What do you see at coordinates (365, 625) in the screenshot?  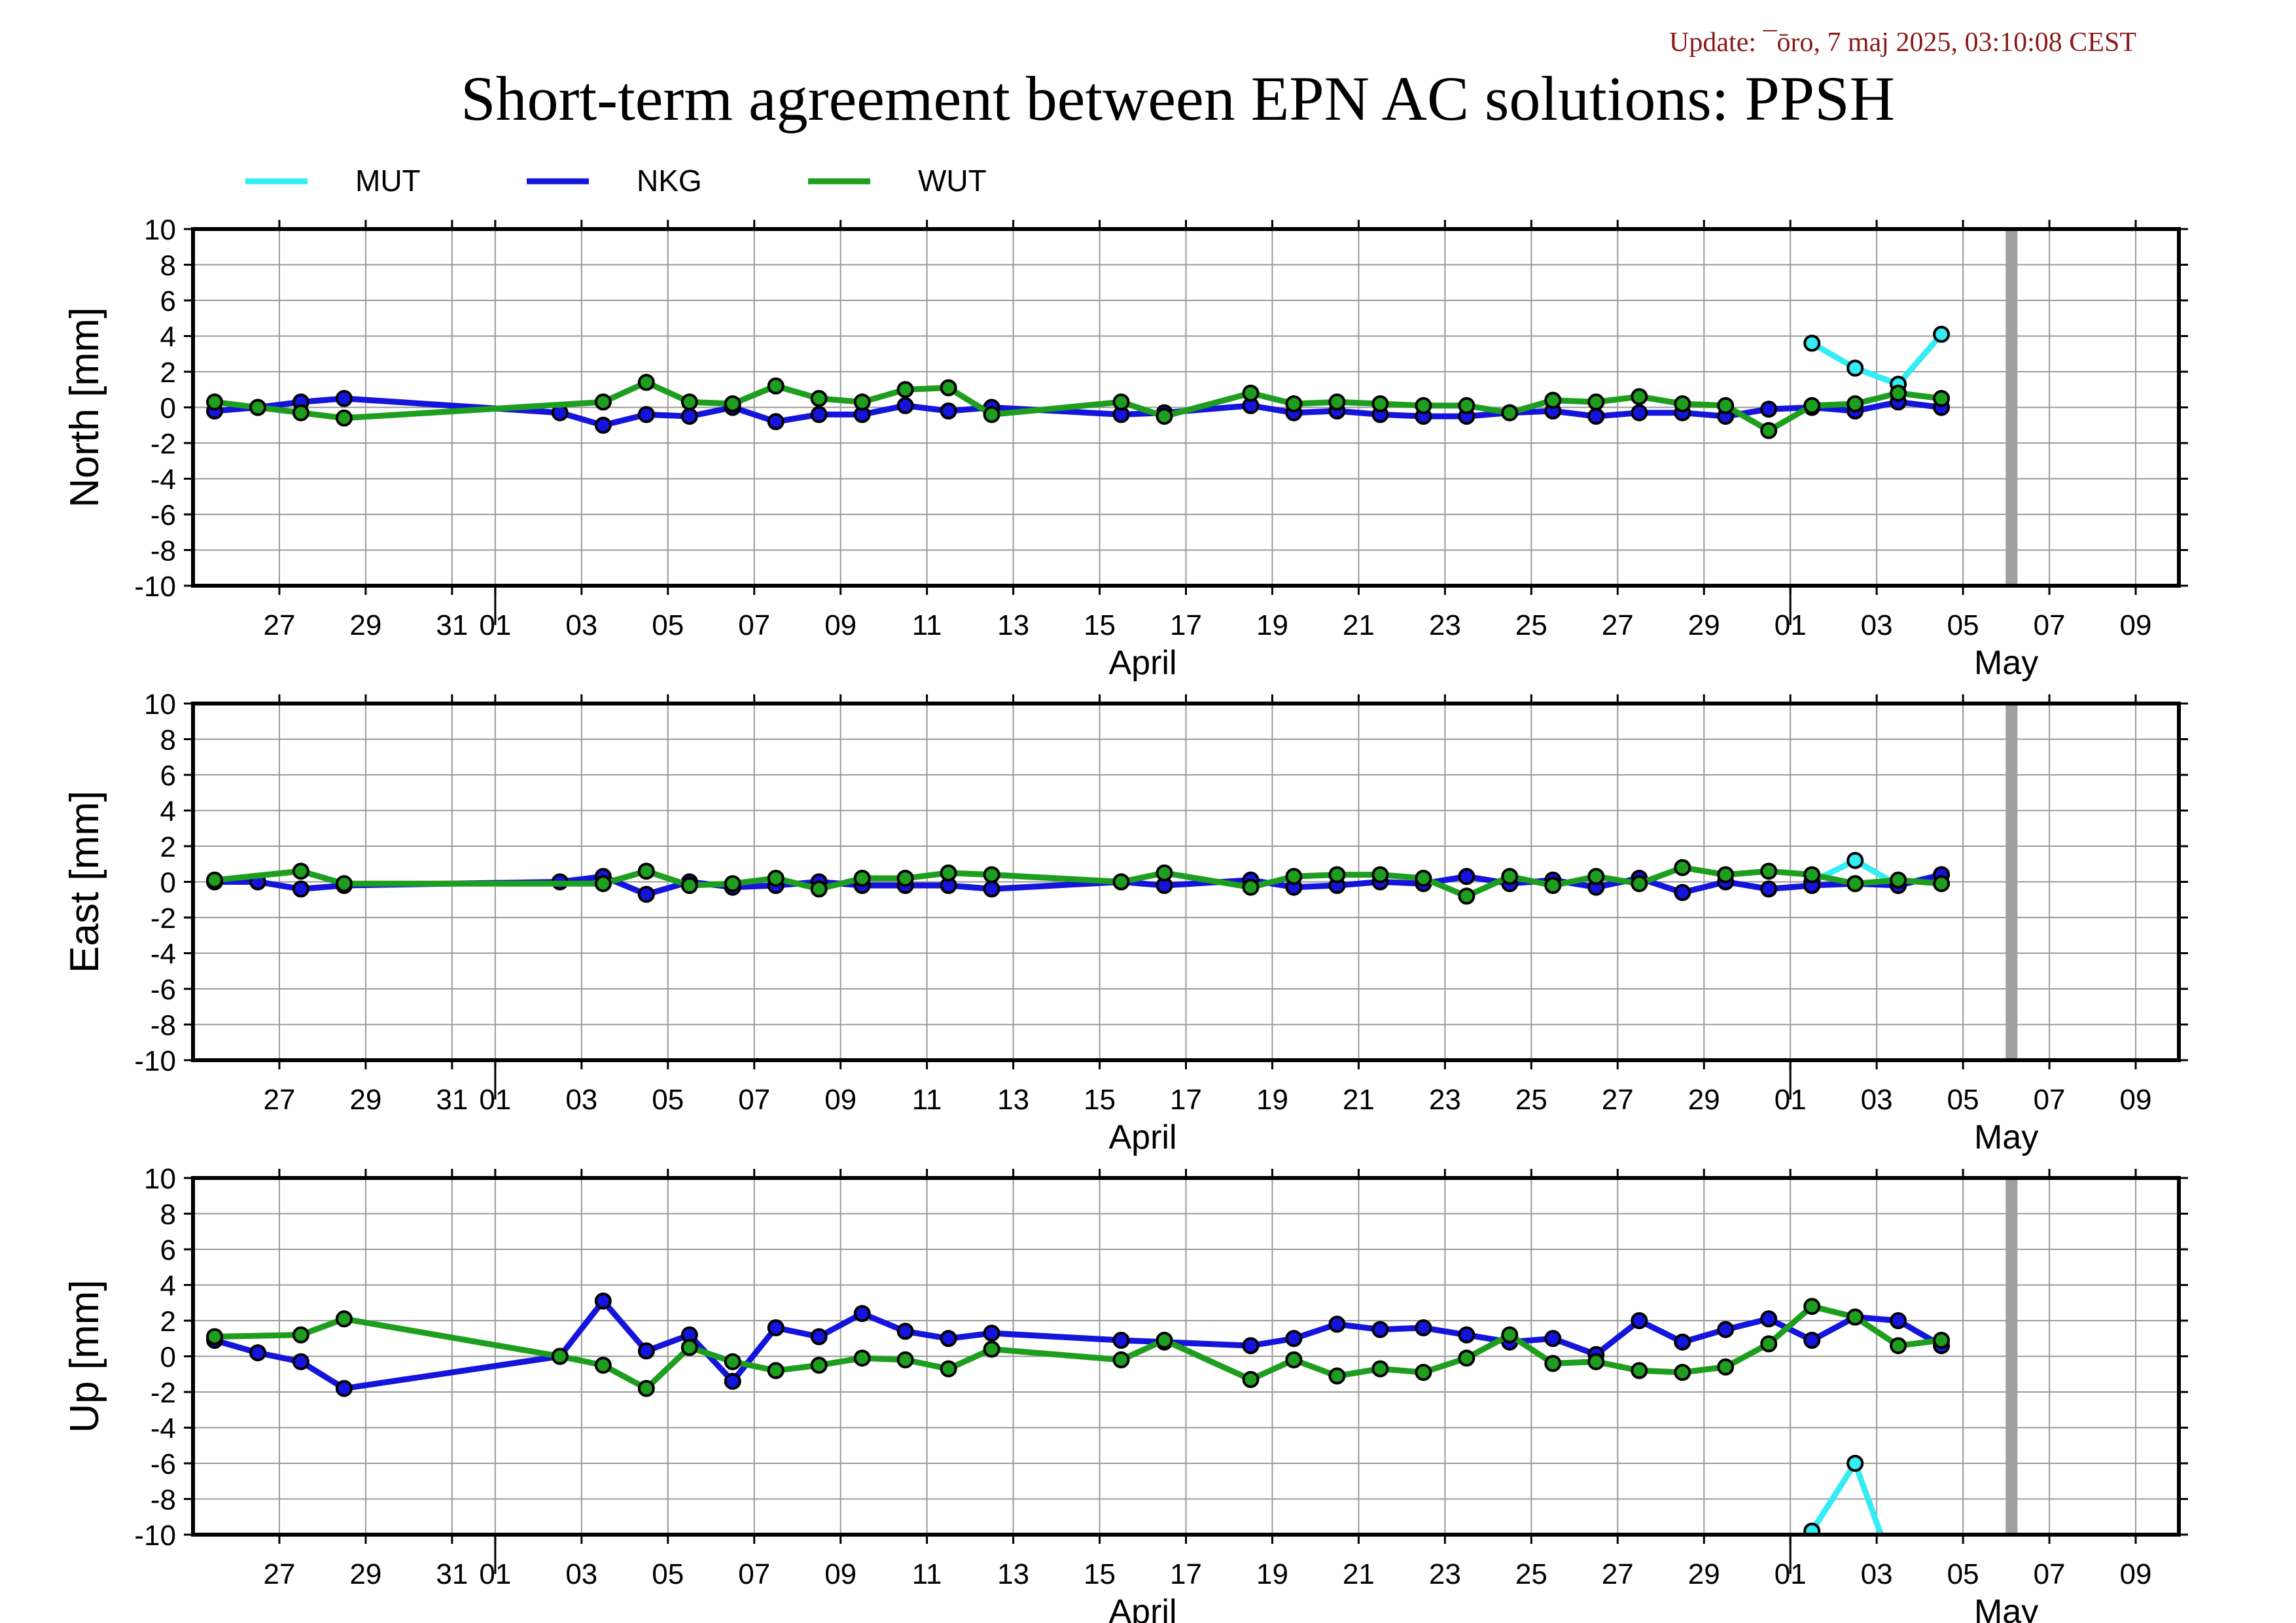 I see `x-tick-label: 29` at bounding box center [365, 625].